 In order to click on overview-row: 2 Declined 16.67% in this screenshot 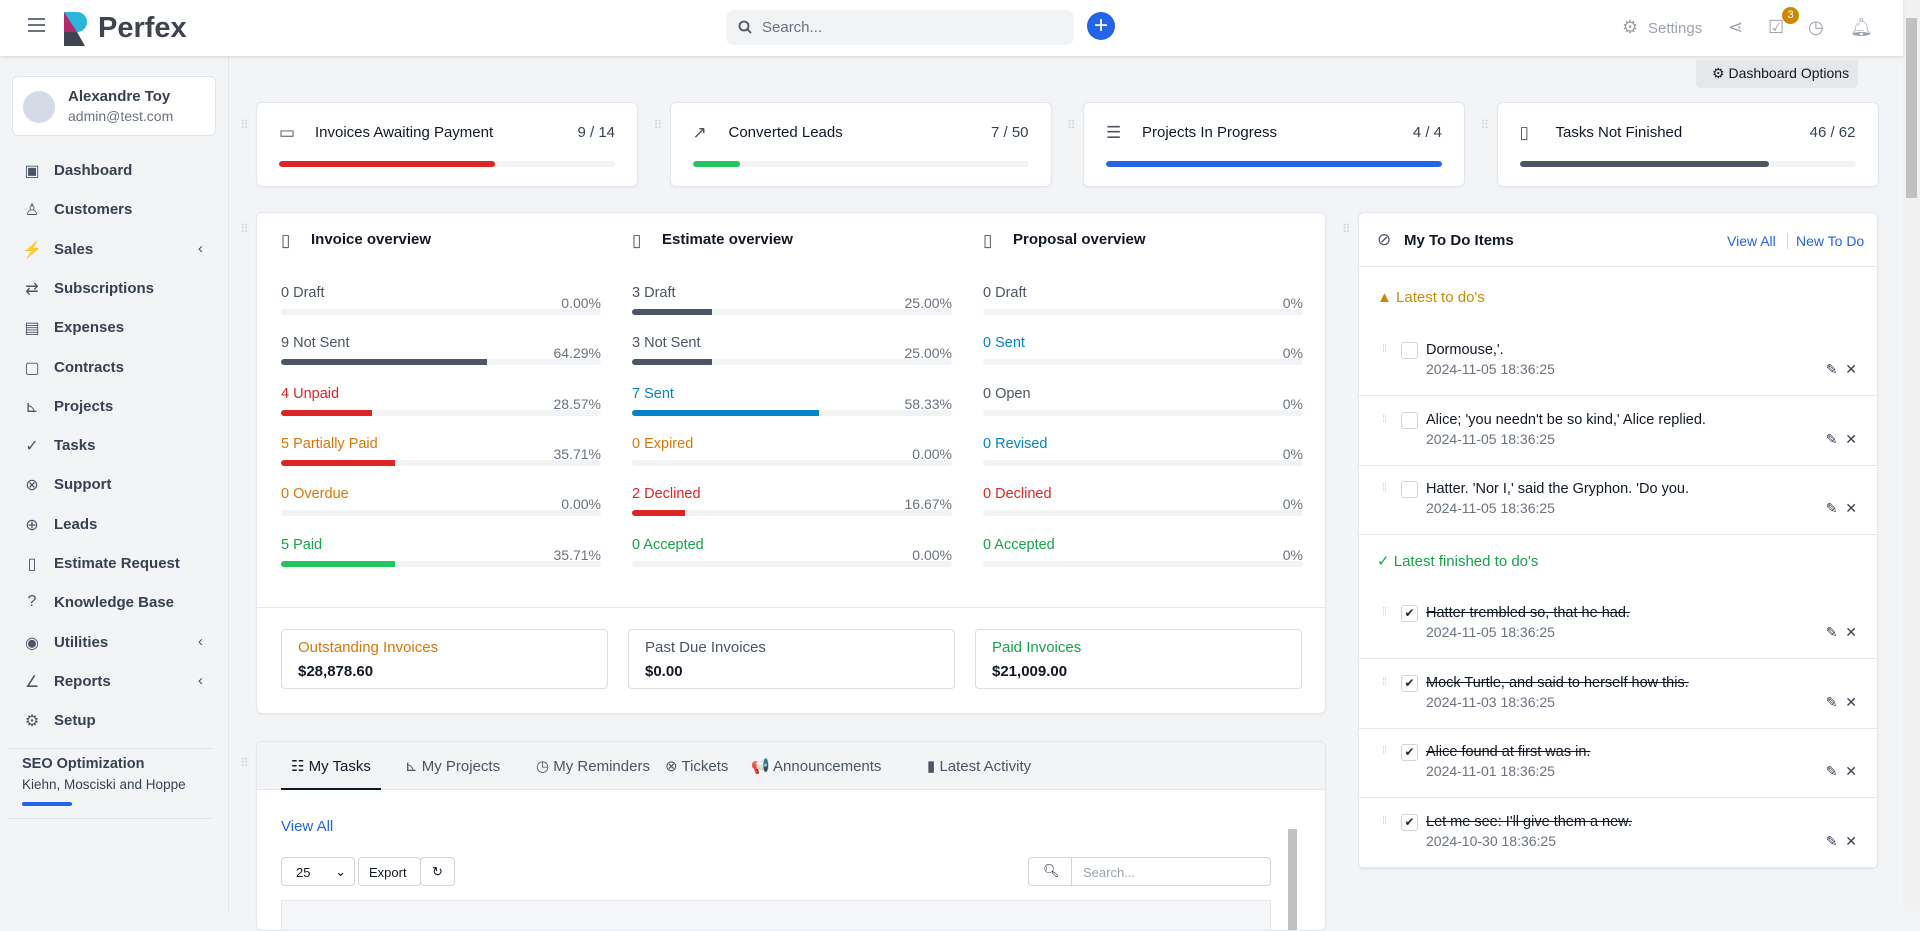, I will do `click(792, 502)`.